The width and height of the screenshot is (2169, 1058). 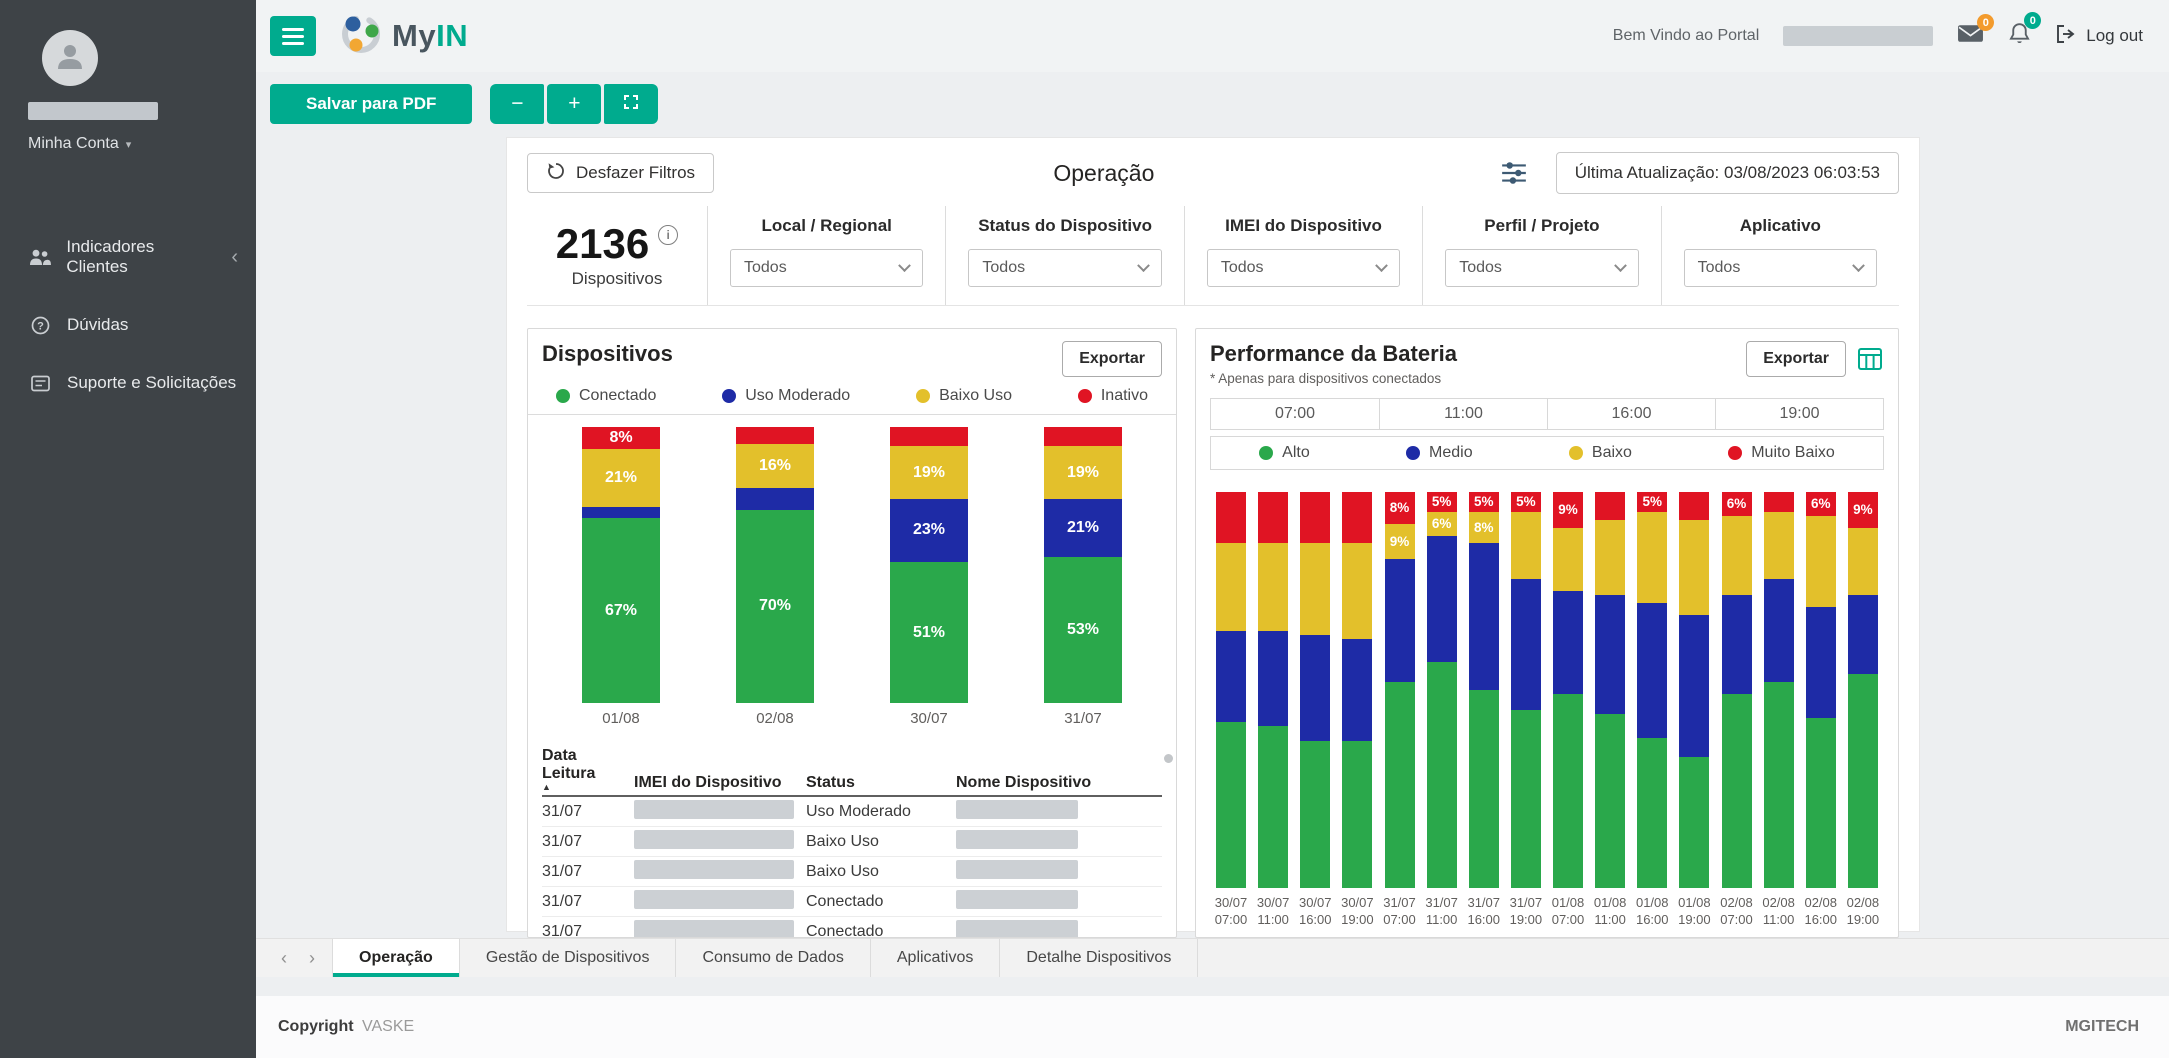 What do you see at coordinates (517, 104) in the screenshot?
I see `zoom-out-button: −` at bounding box center [517, 104].